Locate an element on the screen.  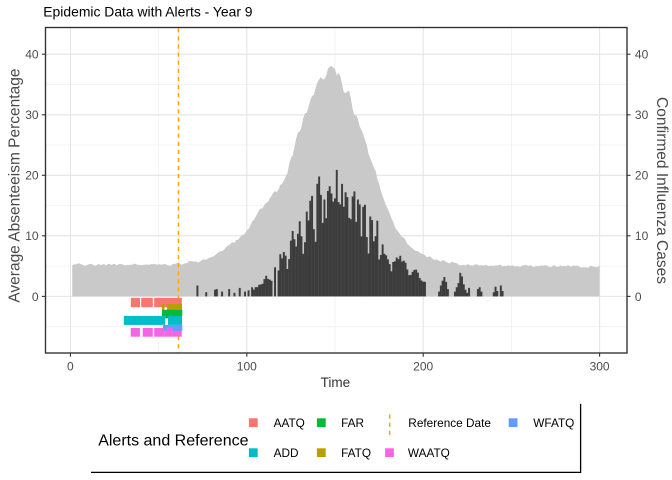
svg-text: WAATQ is located at coordinates (429, 453).